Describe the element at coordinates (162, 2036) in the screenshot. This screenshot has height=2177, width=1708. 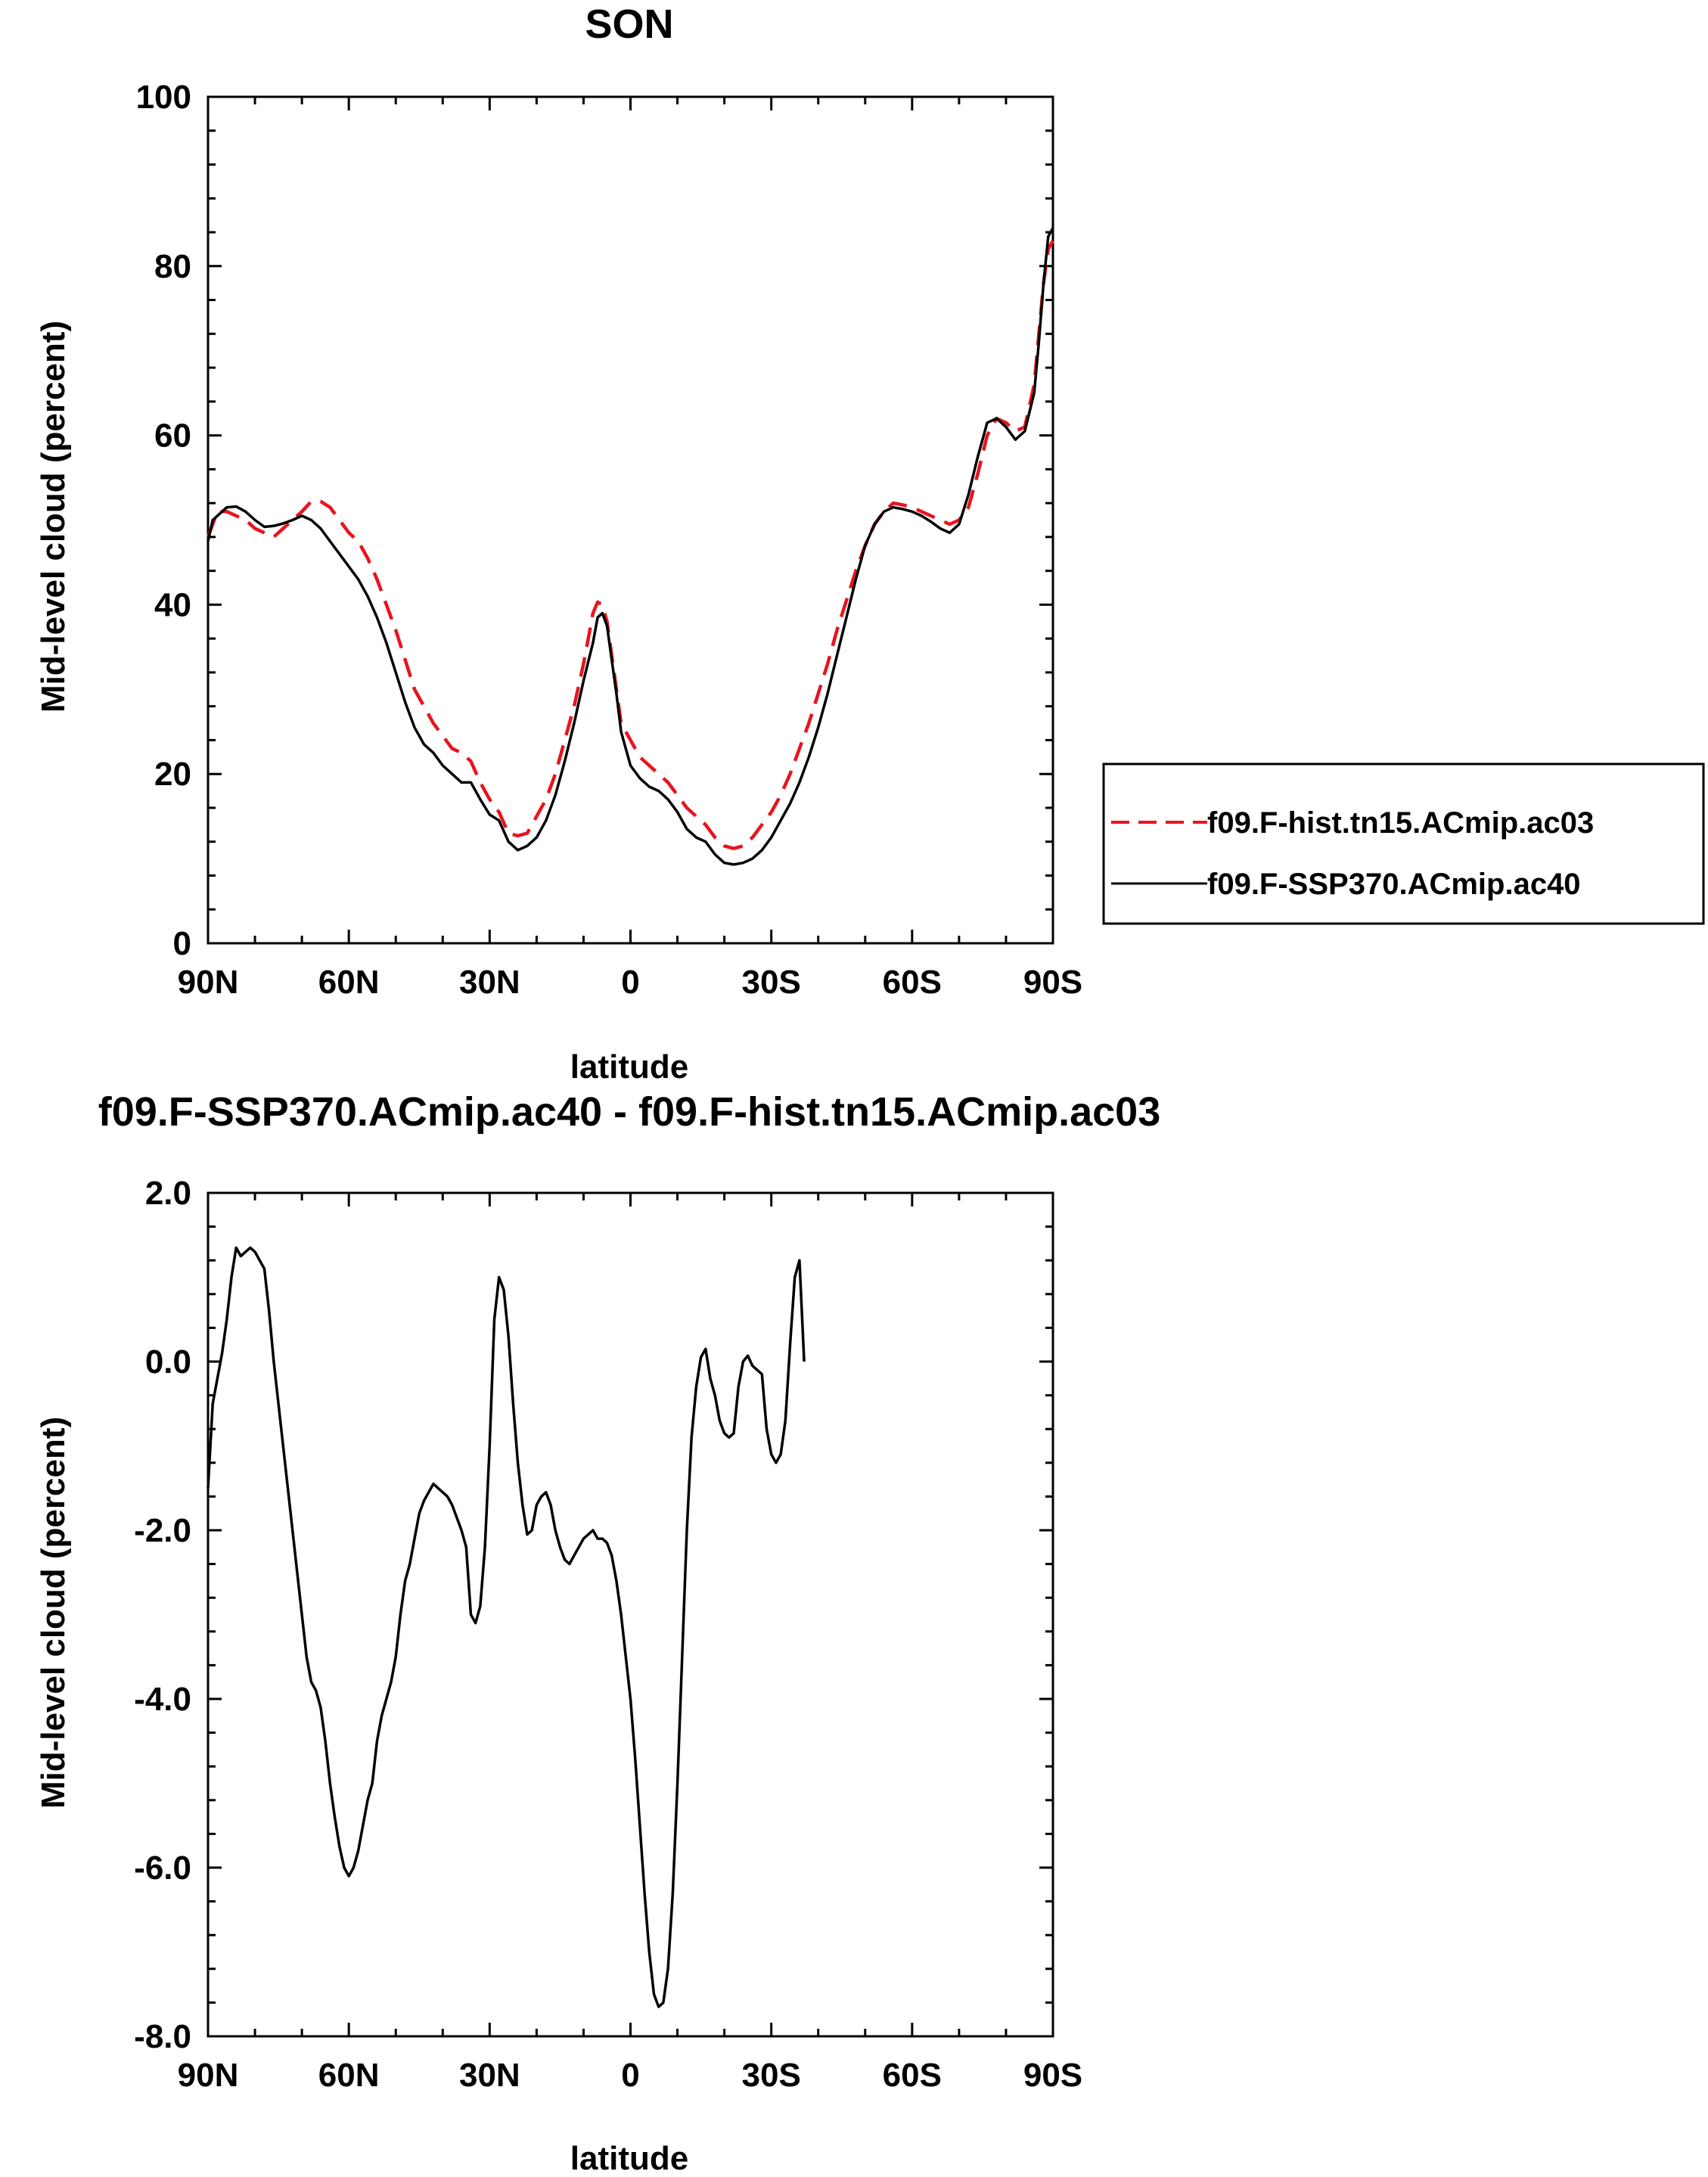
I see `y-tick-label: -8.0` at that location.